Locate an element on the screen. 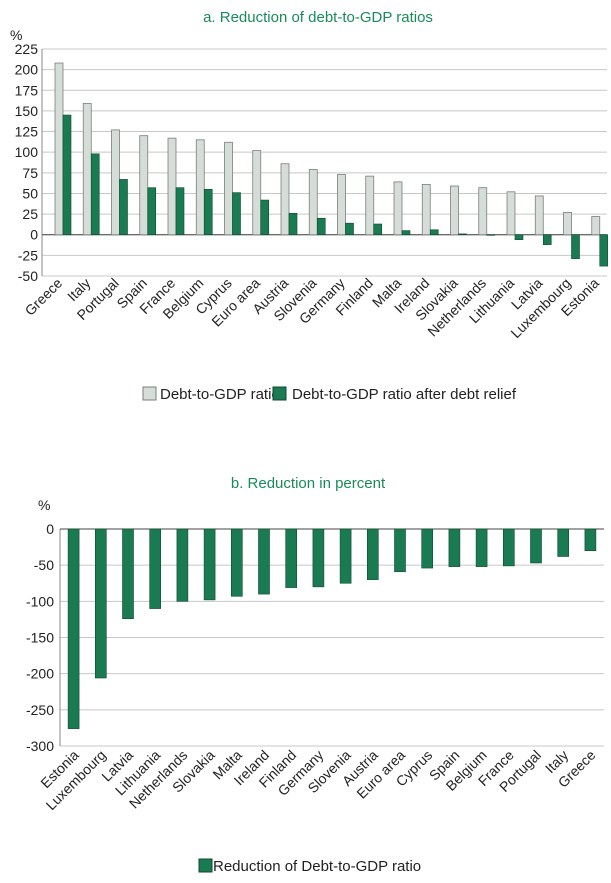 The height and width of the screenshot is (883, 611). chart-a-y-tick: 175 is located at coordinates (27, 90).